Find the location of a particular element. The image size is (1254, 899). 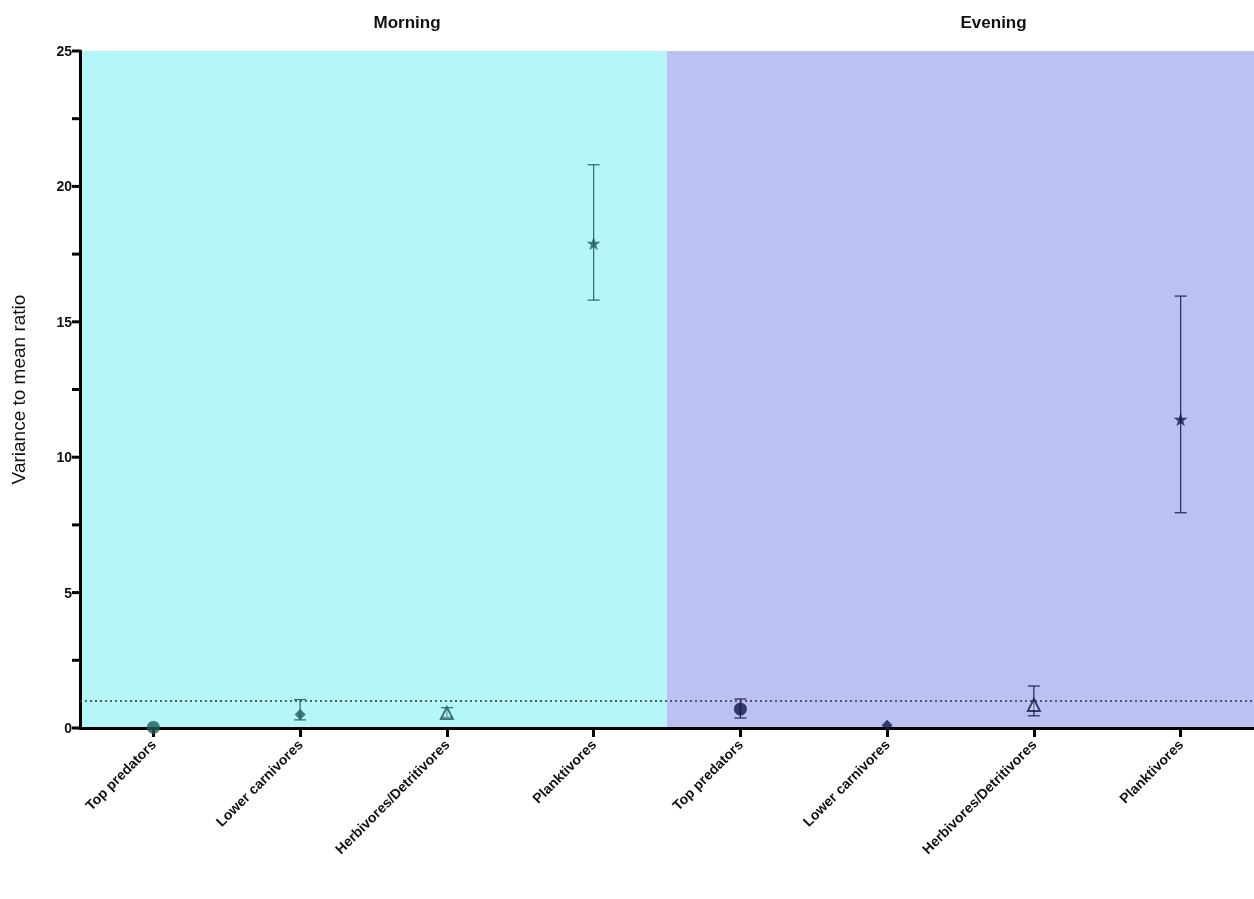

y-tick-label: 0 is located at coordinates (68, 728).